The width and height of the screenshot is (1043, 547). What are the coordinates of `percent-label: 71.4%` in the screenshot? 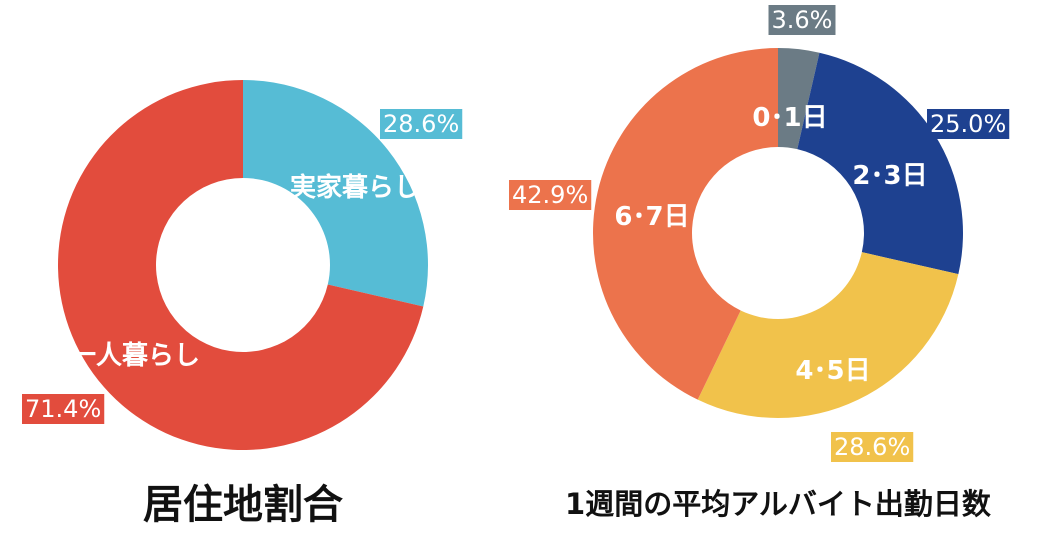 It's located at (63, 409).